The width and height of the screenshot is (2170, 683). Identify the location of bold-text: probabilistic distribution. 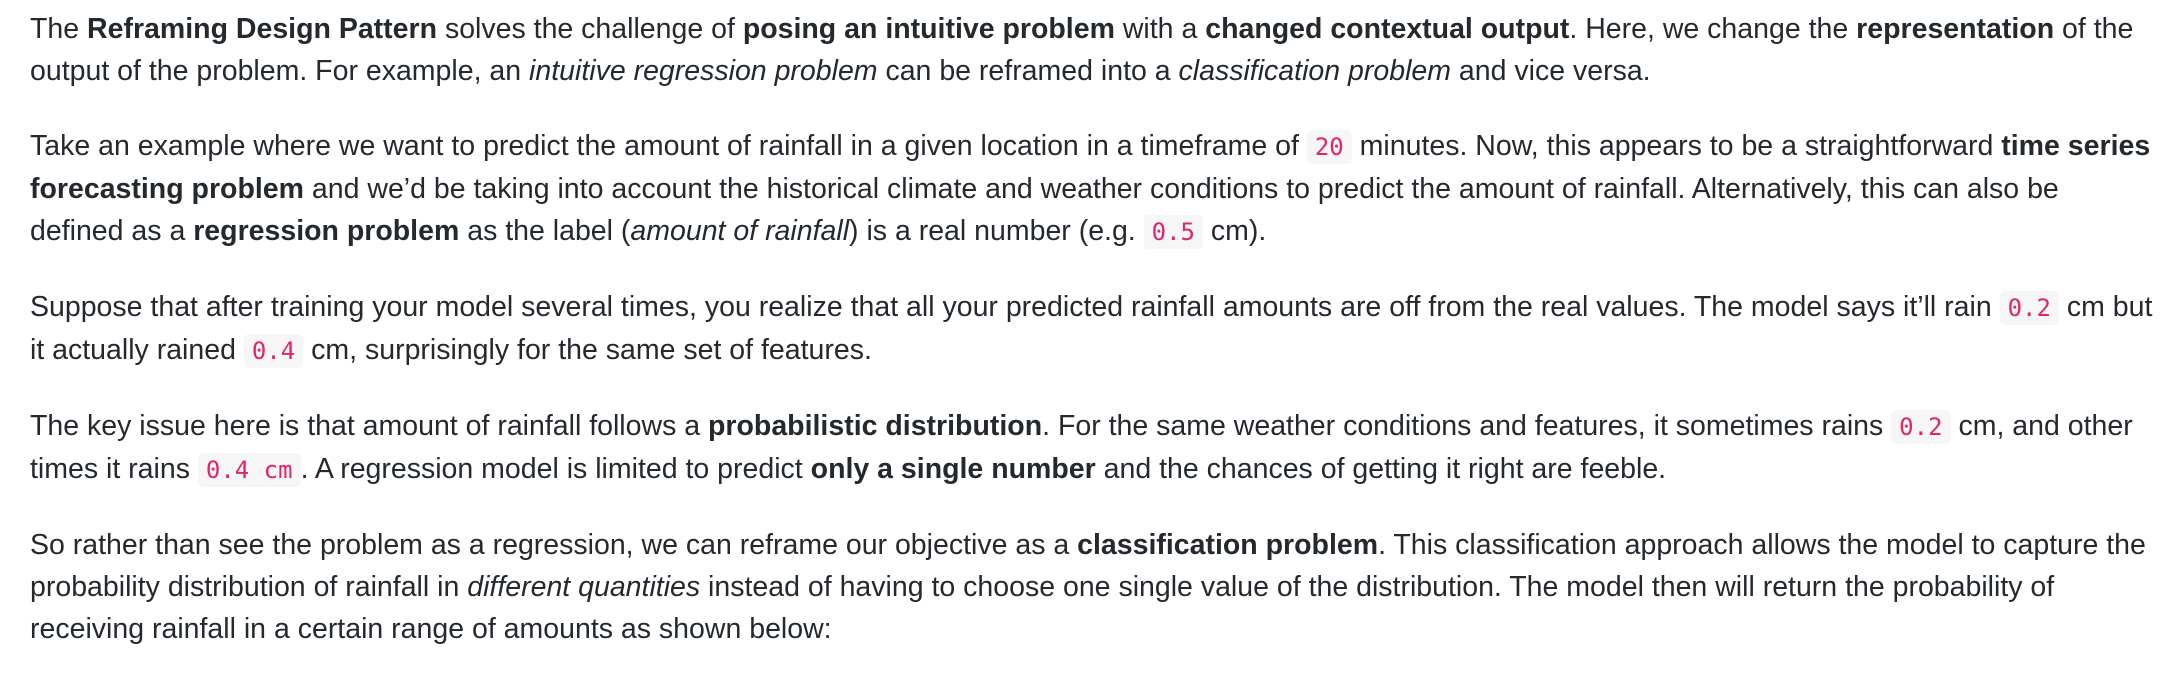
(875, 426).